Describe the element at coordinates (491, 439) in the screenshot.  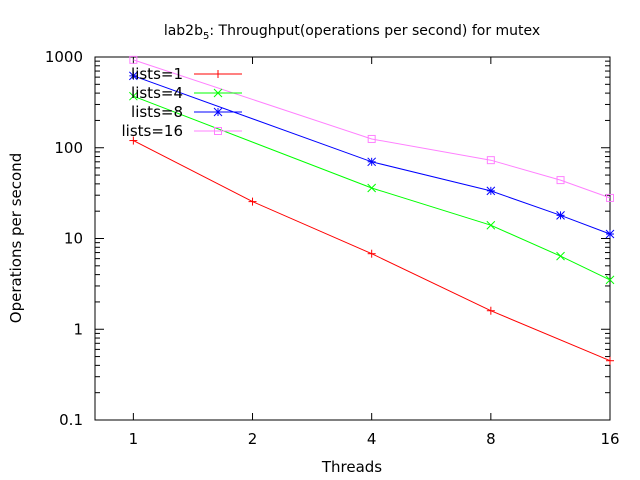
I see `x-tick-label: 8` at that location.